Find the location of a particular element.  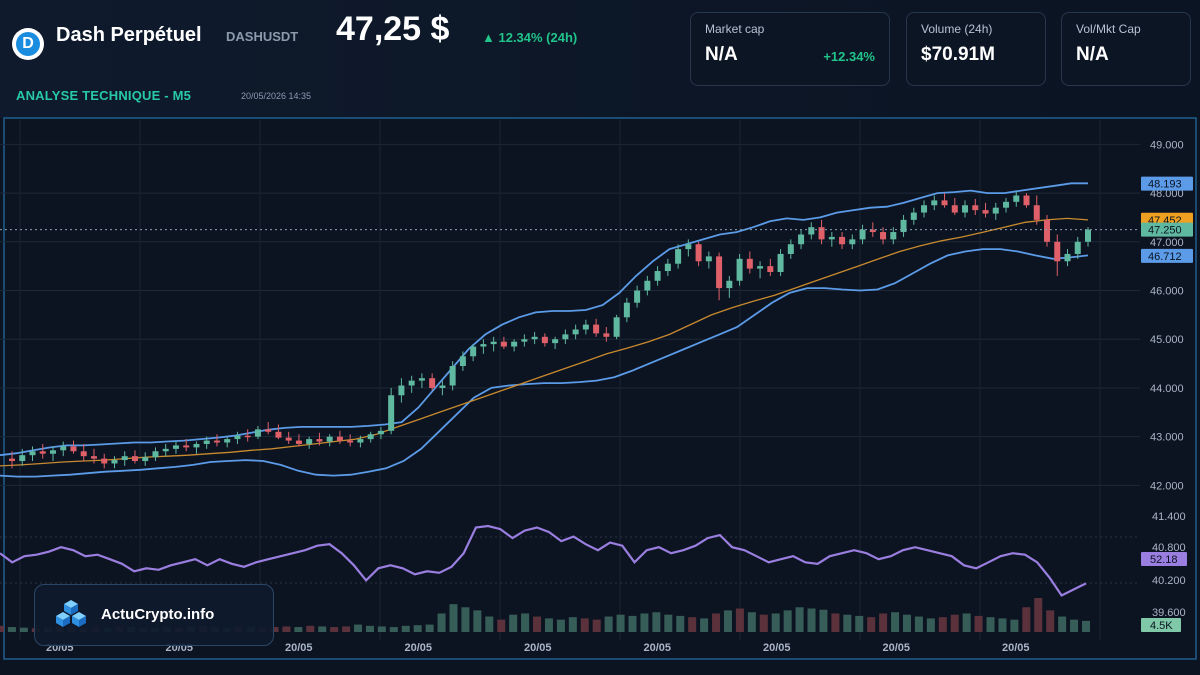

market-cap-card: Market cap N/A +12.34% is located at coordinates (790, 49).